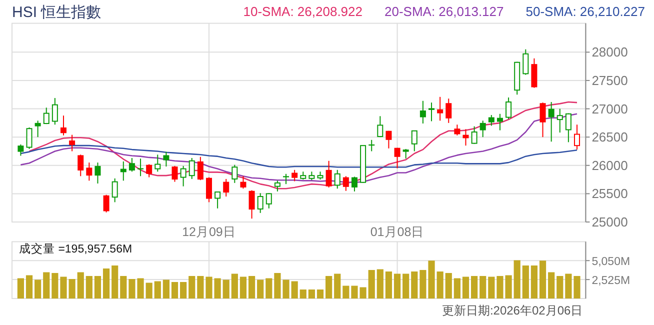  What do you see at coordinates (209, 232) in the screenshot?
I see `x-tick-label: 12月09日` at bounding box center [209, 232].